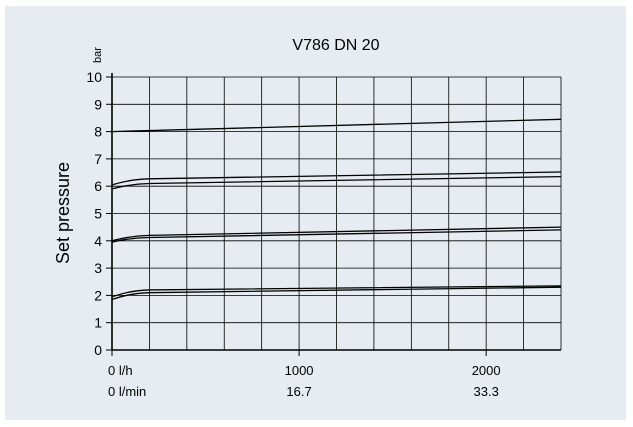  Describe the element at coordinates (98, 323) in the screenshot. I see `y-tick-label: 1` at that location.